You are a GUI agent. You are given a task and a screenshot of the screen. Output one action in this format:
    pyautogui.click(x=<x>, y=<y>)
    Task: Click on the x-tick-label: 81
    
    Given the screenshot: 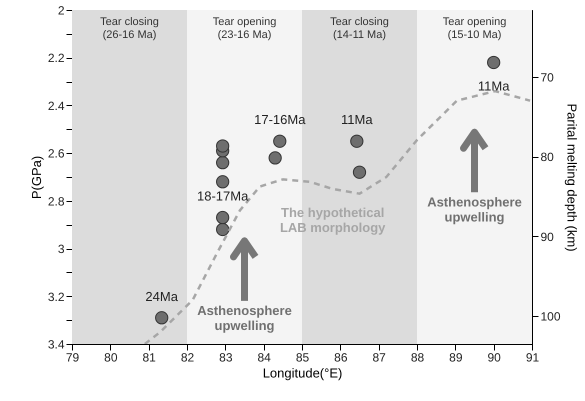 What is the action you would take?
    pyautogui.click(x=149, y=357)
    